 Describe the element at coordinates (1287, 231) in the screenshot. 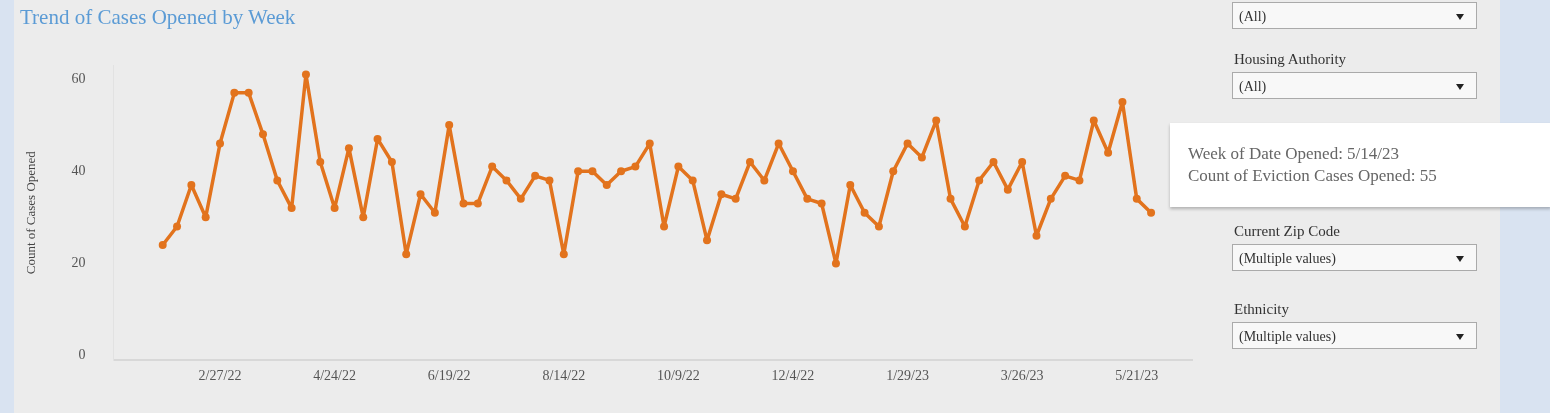

I see `text: Current Zip Code` at that location.